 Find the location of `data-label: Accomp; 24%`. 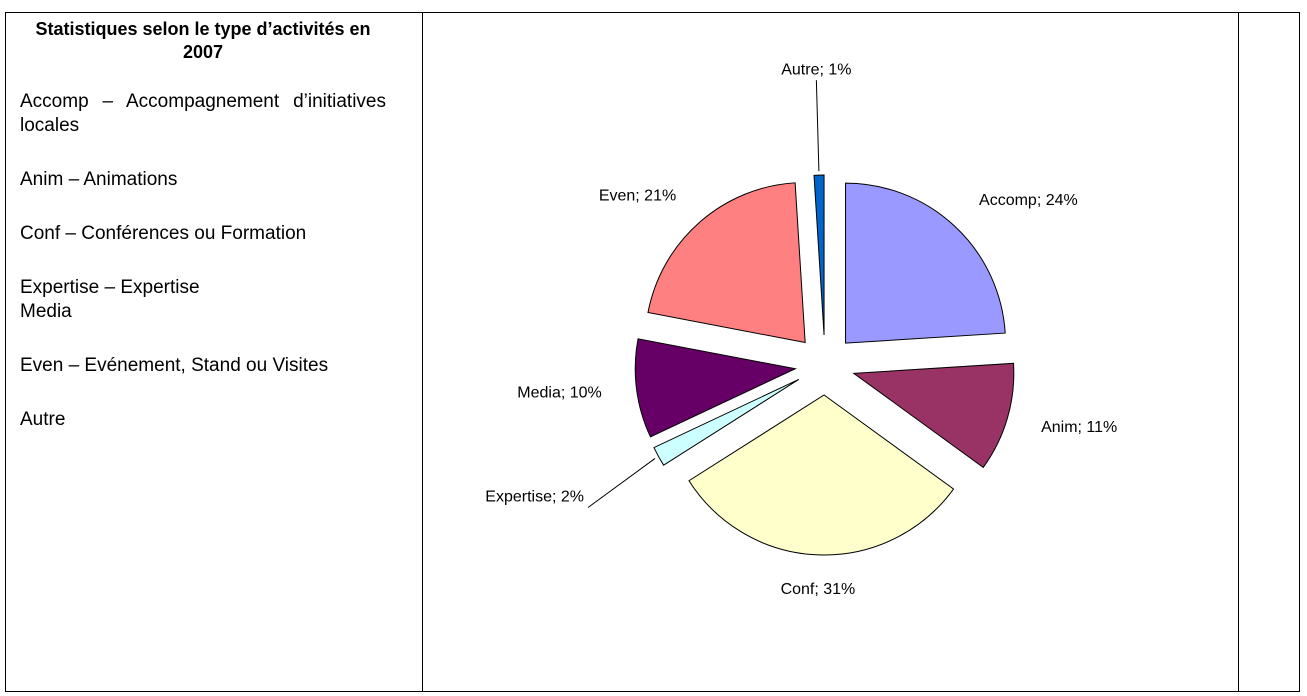

data-label: Accomp; 24% is located at coordinates (1028, 200).